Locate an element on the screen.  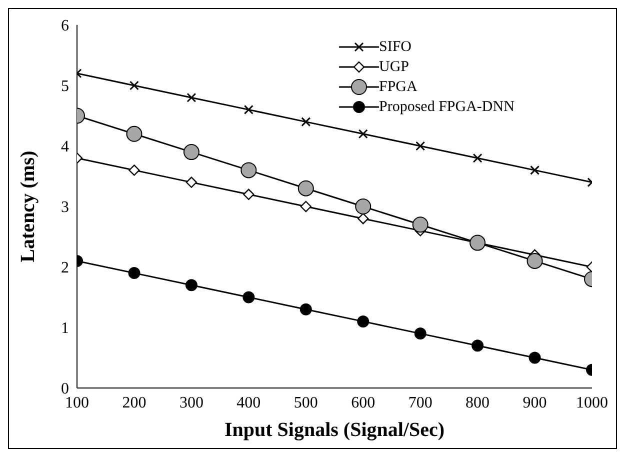
legend-label: SIFO is located at coordinates (395, 47).